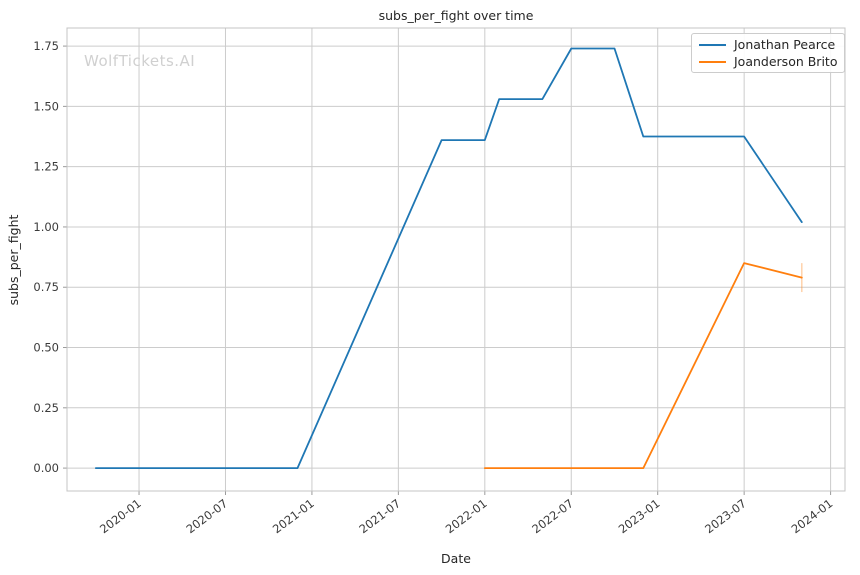 The height and width of the screenshot is (575, 860). Describe the element at coordinates (46, 167) in the screenshot. I see `y-tick-label: 1.25` at that location.